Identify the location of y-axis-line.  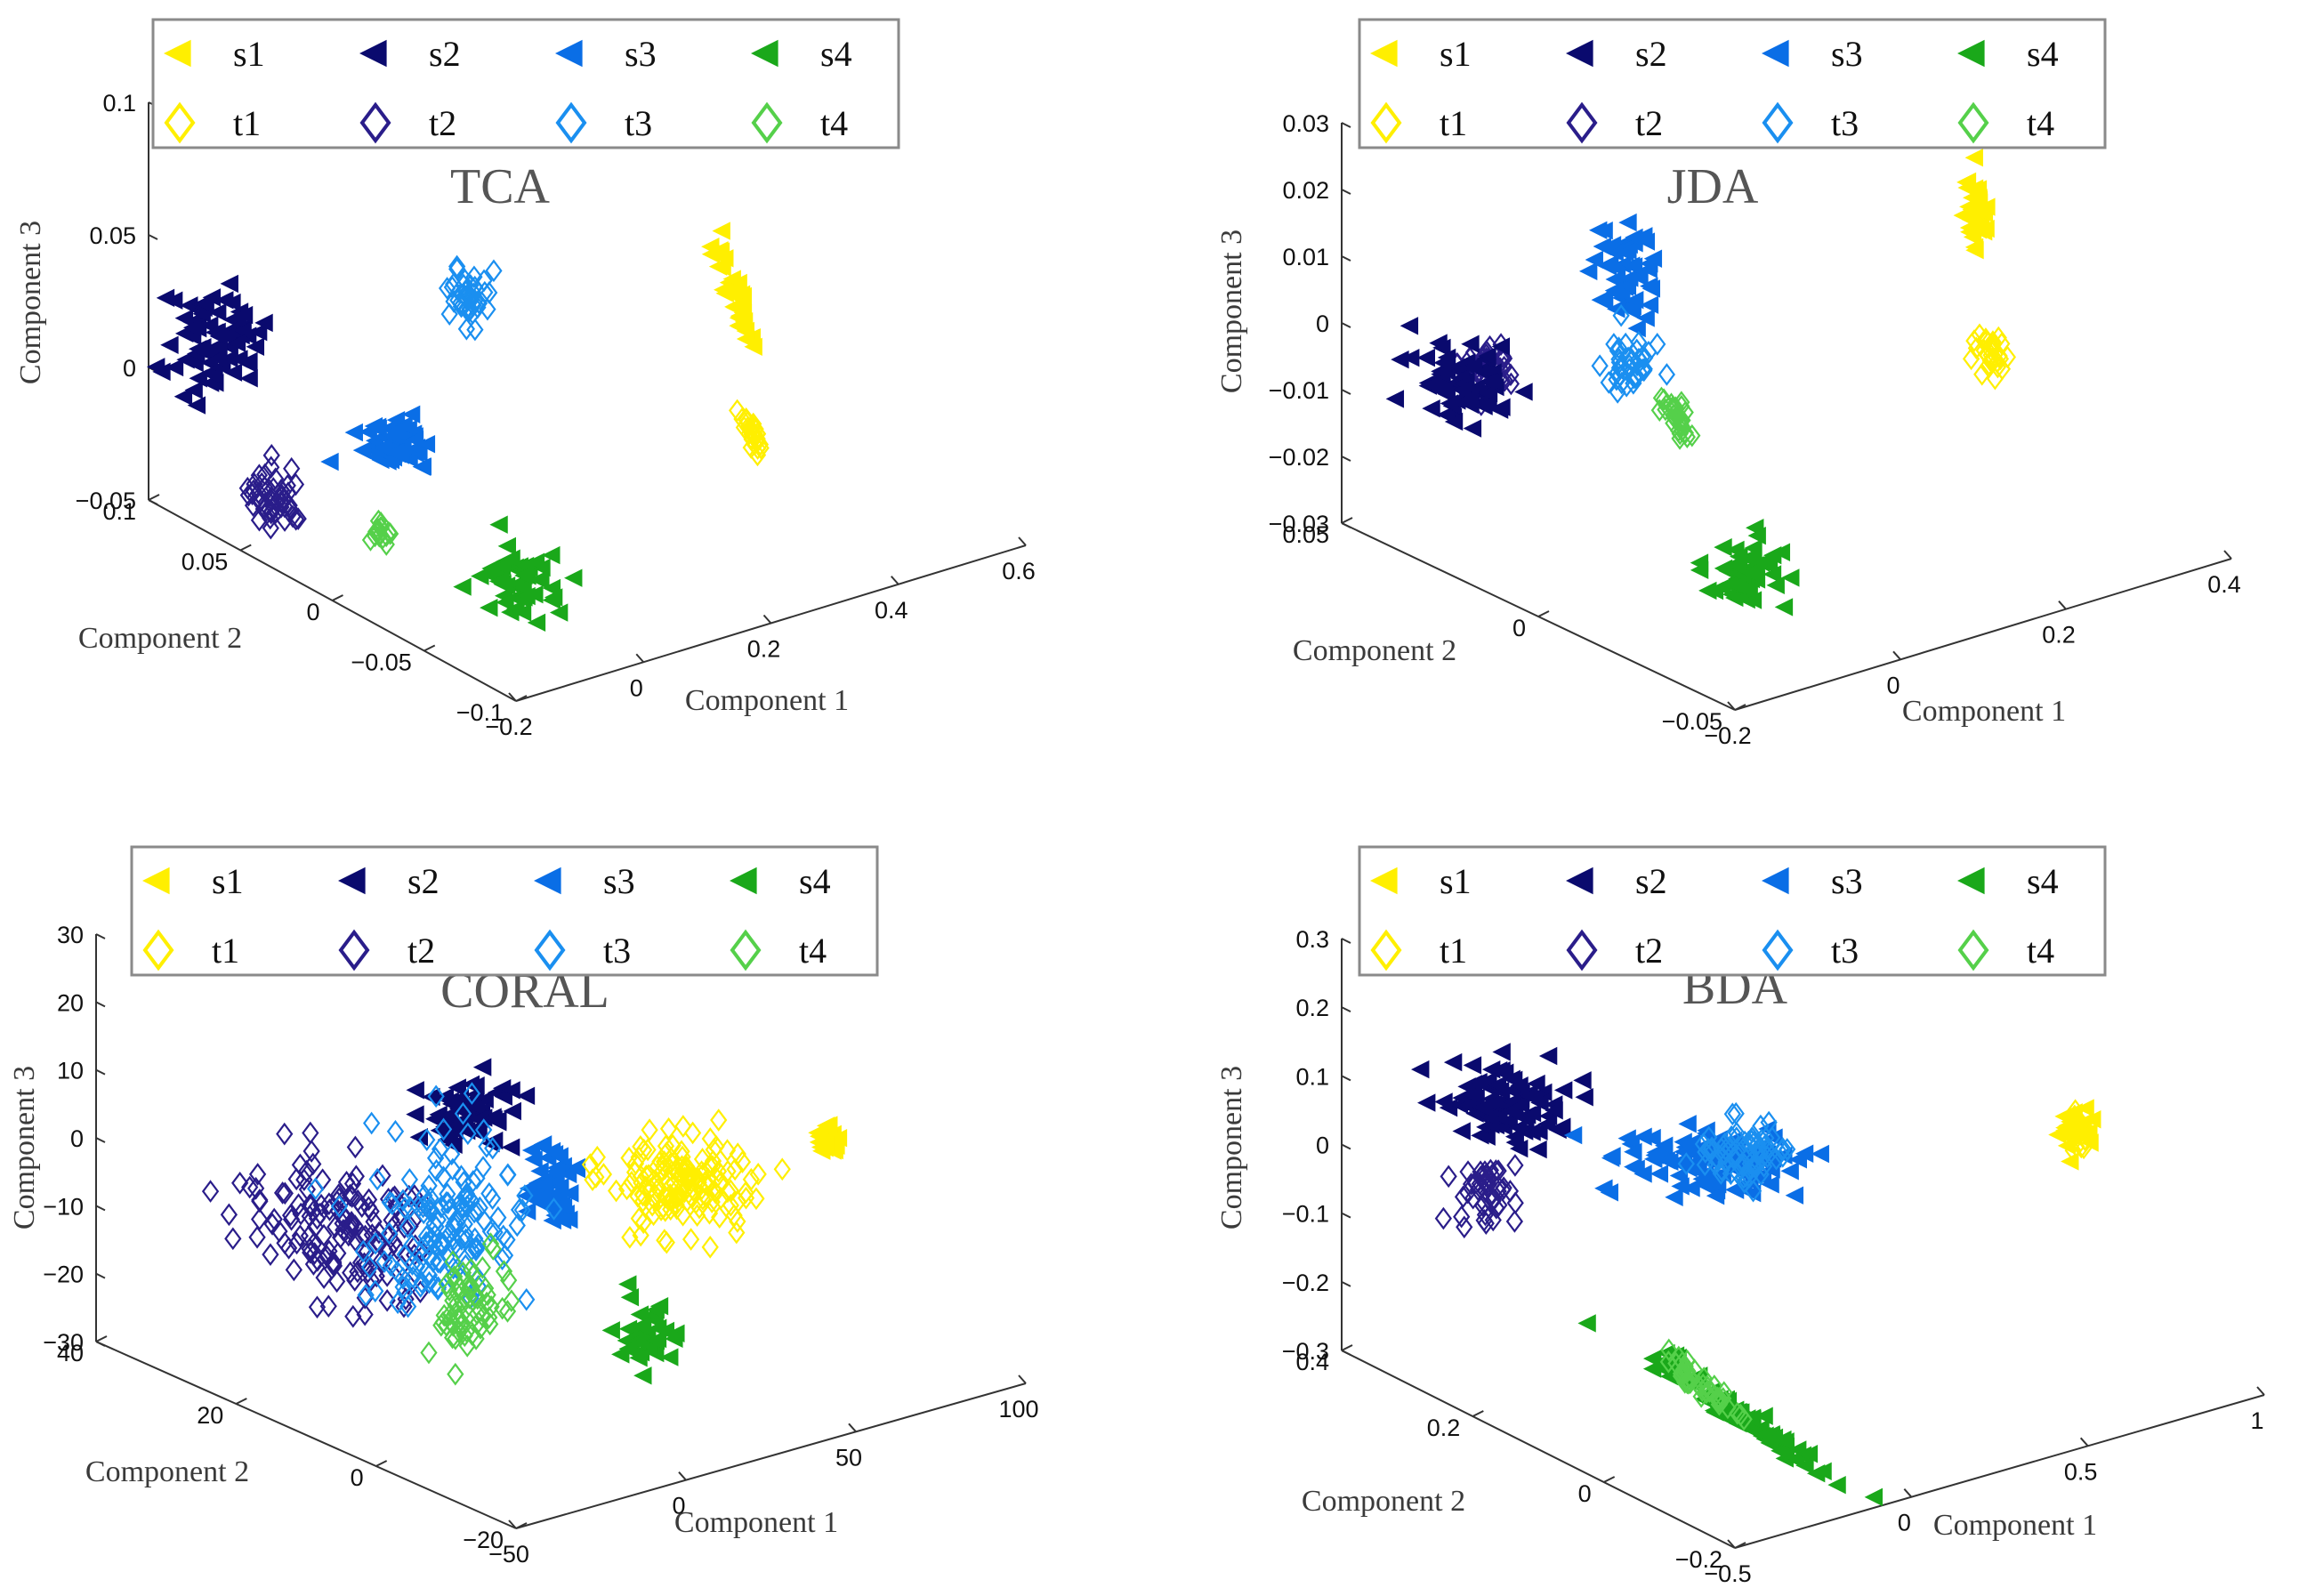
(1538, 1449).